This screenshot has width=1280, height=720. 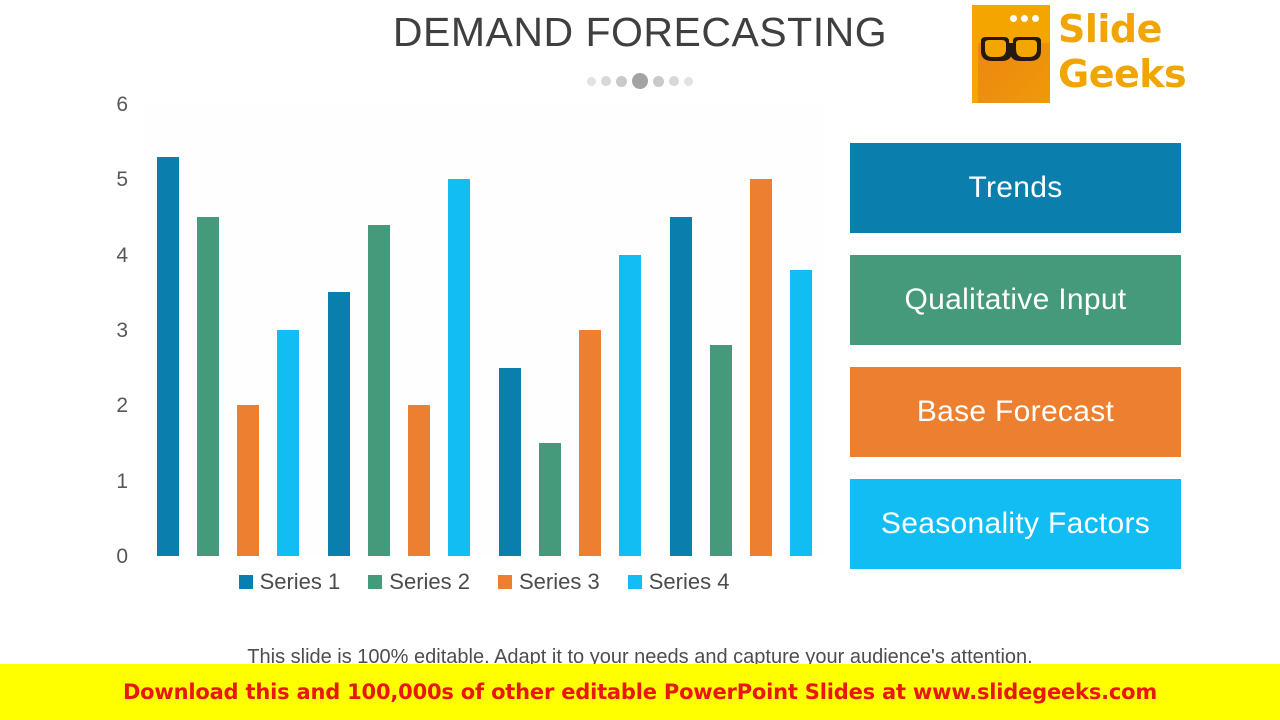 I want to click on legend-label: Series 3, so click(x=559, y=581).